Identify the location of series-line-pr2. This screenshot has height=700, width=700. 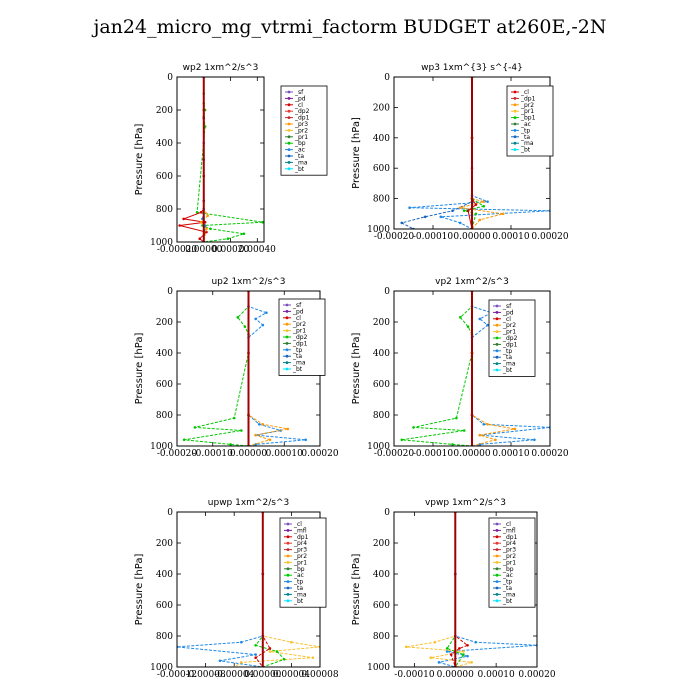
(439, 589).